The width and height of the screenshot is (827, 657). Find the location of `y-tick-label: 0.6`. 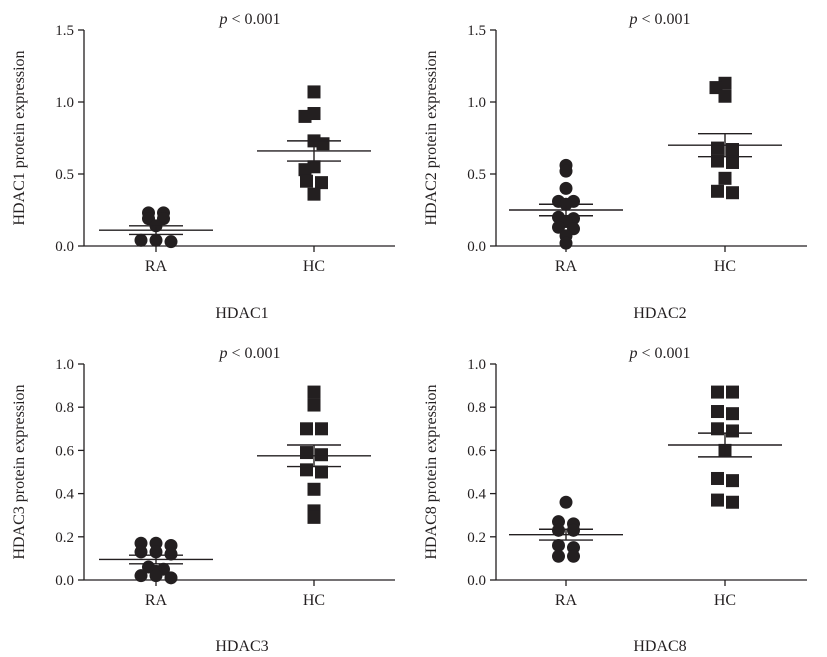

y-tick-label: 0.6 is located at coordinates (64, 451).